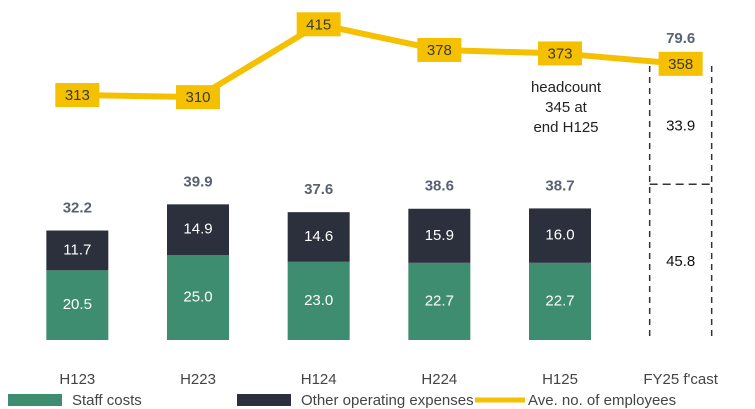  I want to click on annotation: end H125, so click(565, 127).